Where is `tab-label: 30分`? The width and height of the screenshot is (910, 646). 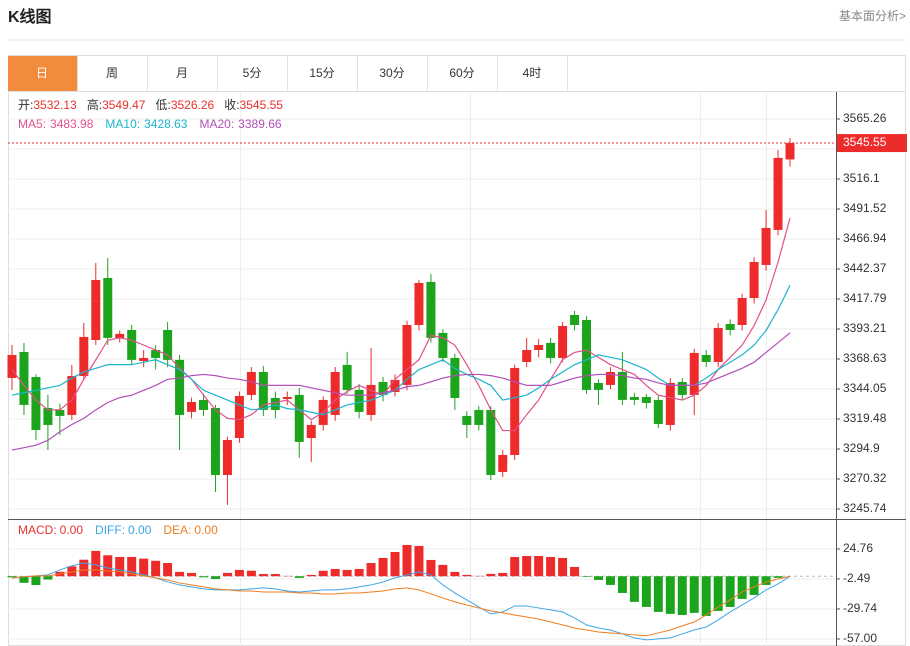
tab-label: 30分 is located at coordinates (391, 73).